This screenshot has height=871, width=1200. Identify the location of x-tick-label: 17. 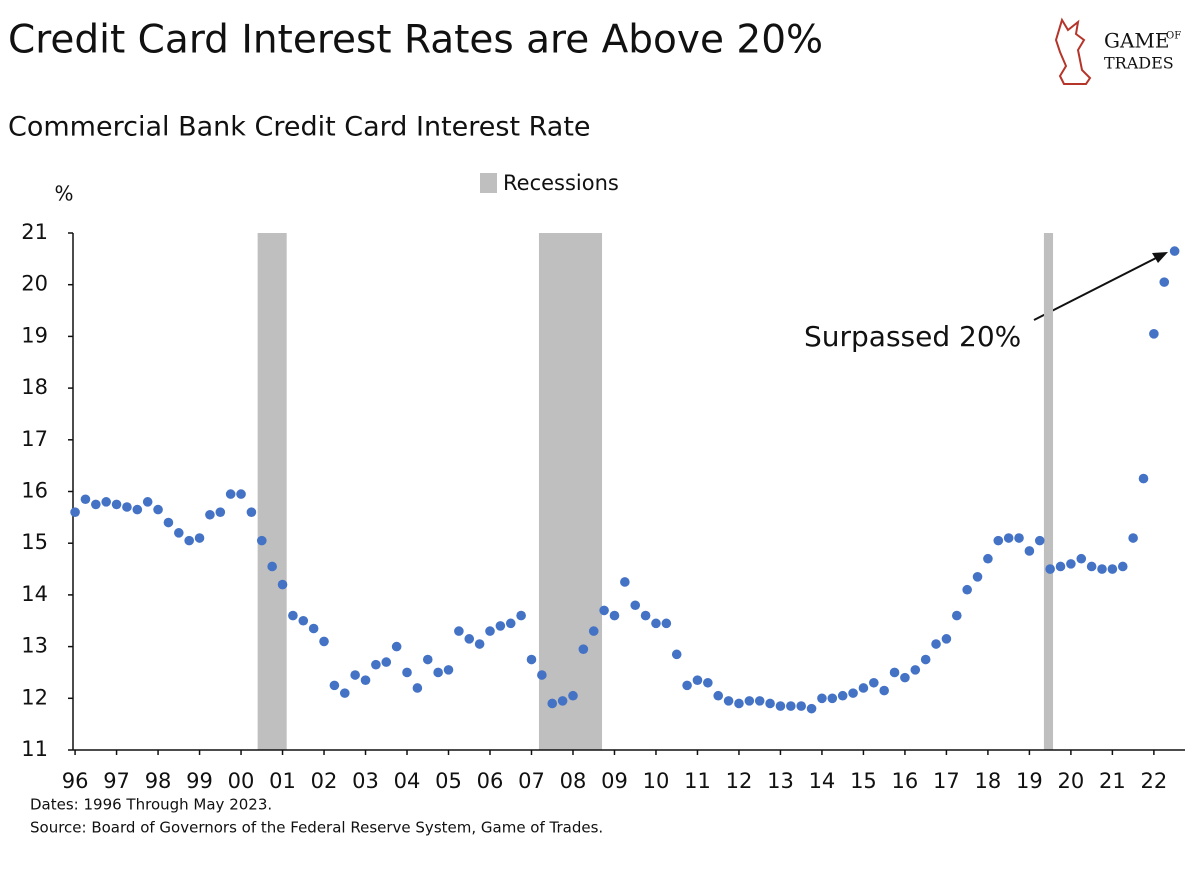
(946, 781).